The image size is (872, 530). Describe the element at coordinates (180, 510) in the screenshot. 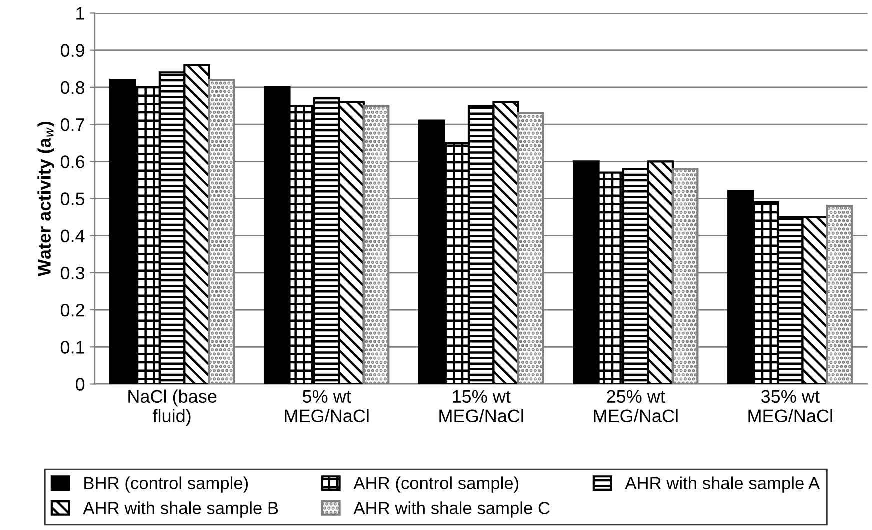

I see `legend-label: AHR with shale sample B` at that location.